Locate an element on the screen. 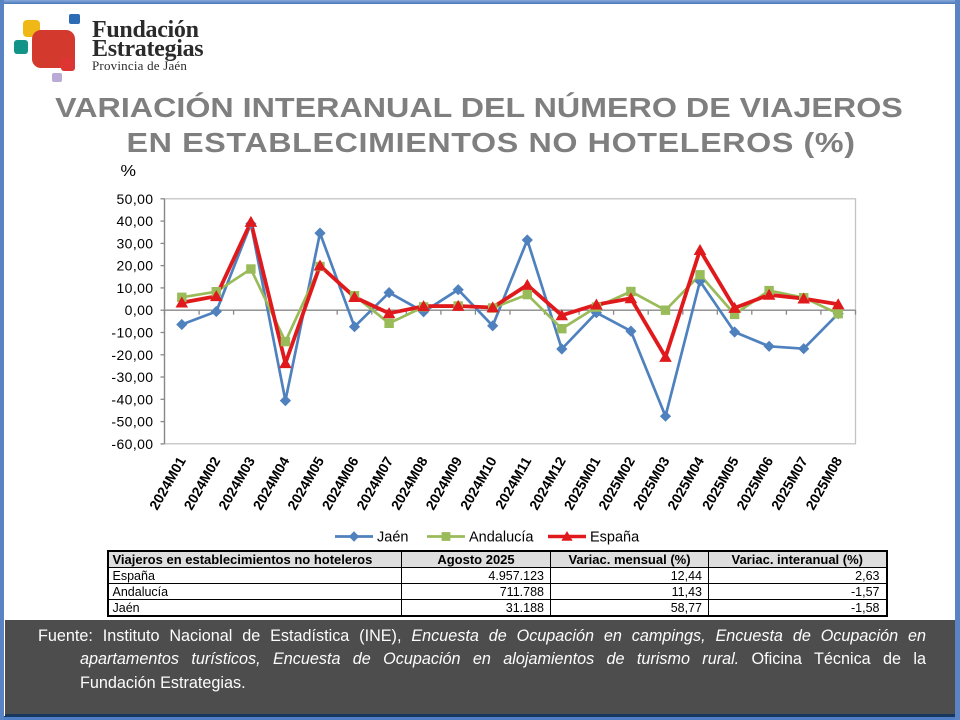 The image size is (960, 720). svg-text: -50,00 is located at coordinates (132, 422).